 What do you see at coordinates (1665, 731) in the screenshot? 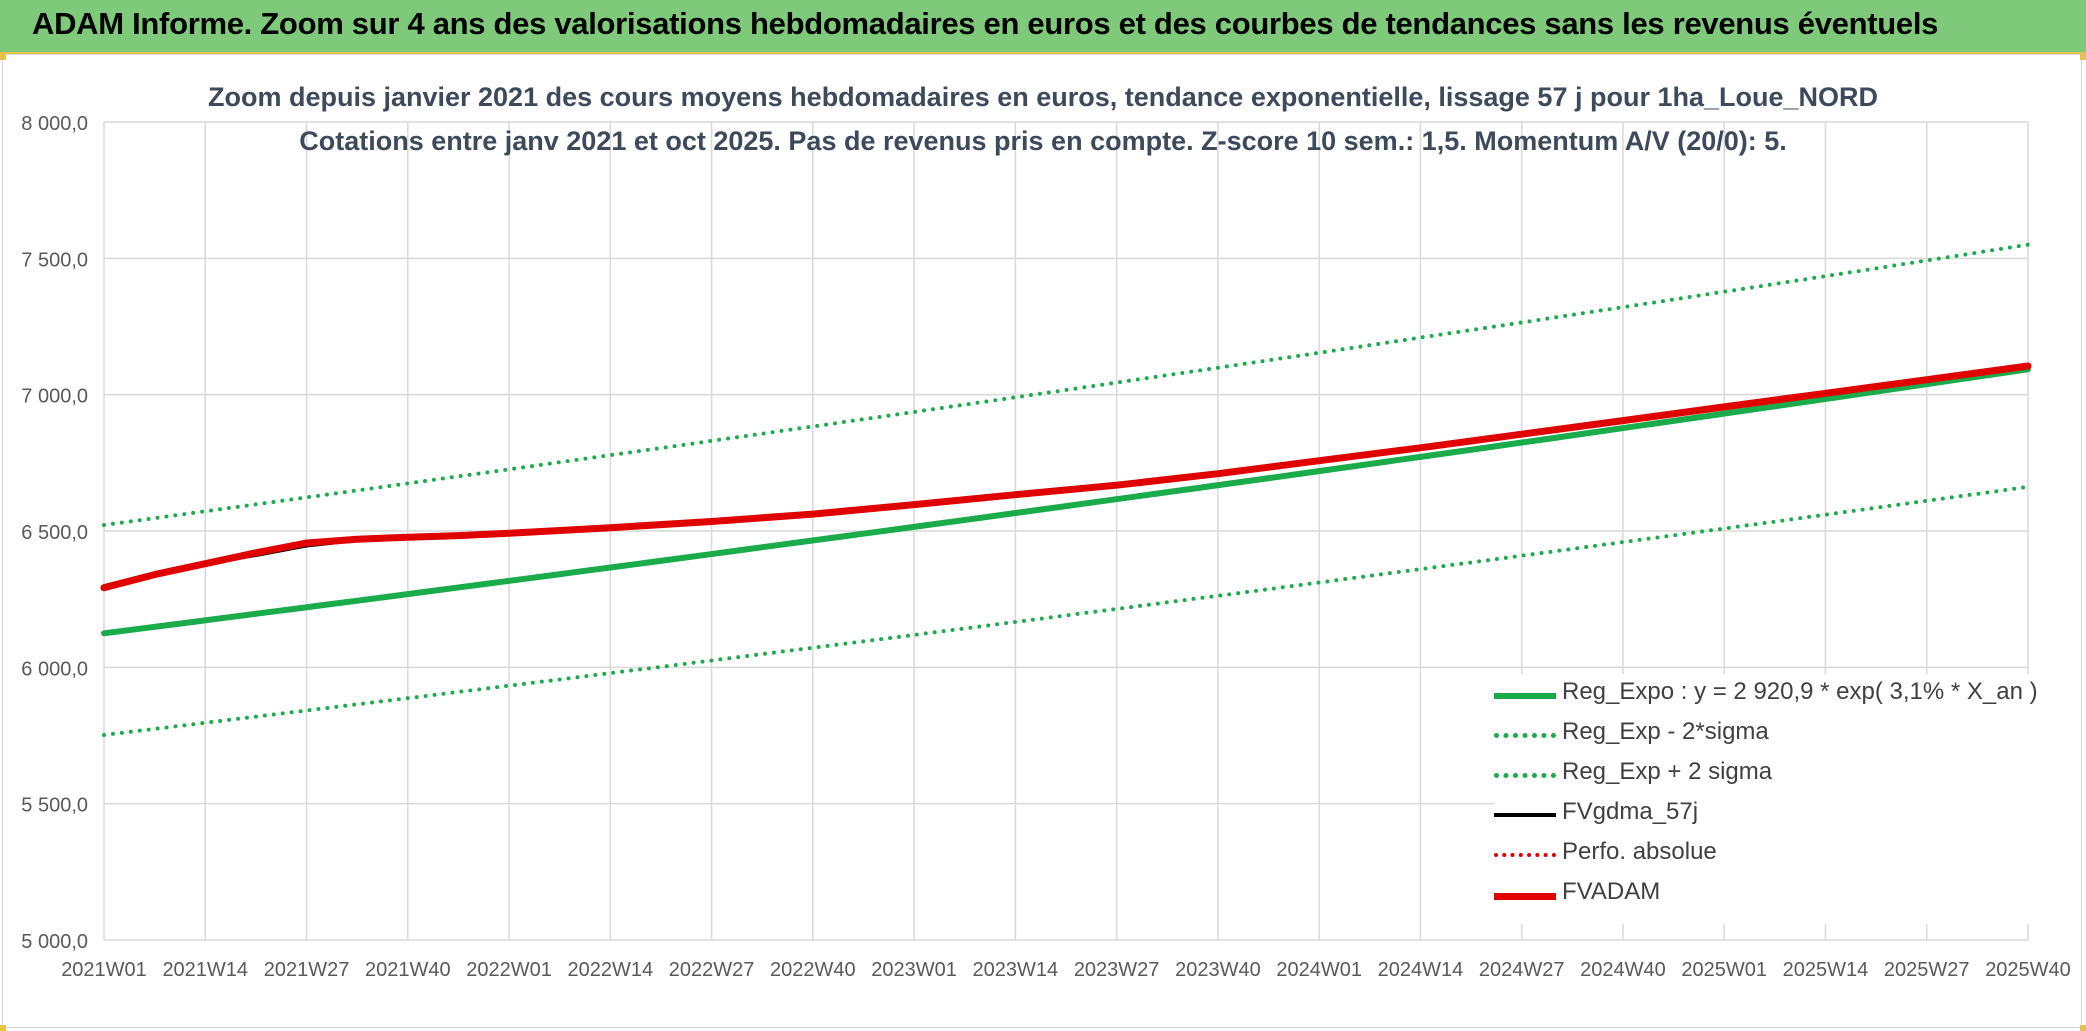
I see `legend-label: Reg_Exp - 2*sigma` at bounding box center [1665, 731].